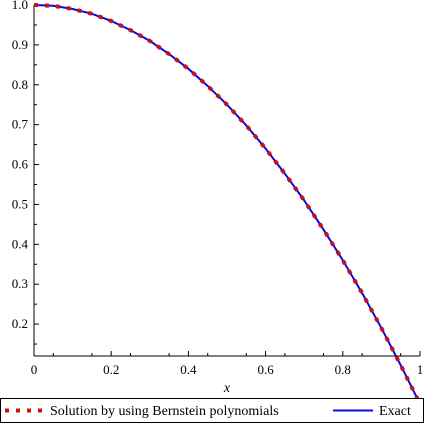 Image resolution: width=425 pixels, height=425 pixels. I want to click on x-tick-label: 0.2, so click(111, 369).